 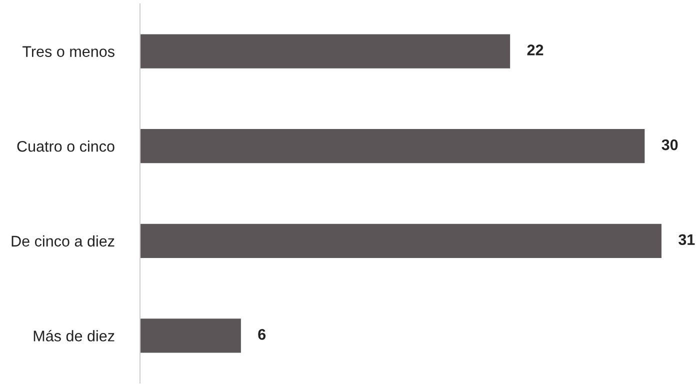 What do you see at coordinates (686, 240) in the screenshot?
I see `data-label: 31` at bounding box center [686, 240].